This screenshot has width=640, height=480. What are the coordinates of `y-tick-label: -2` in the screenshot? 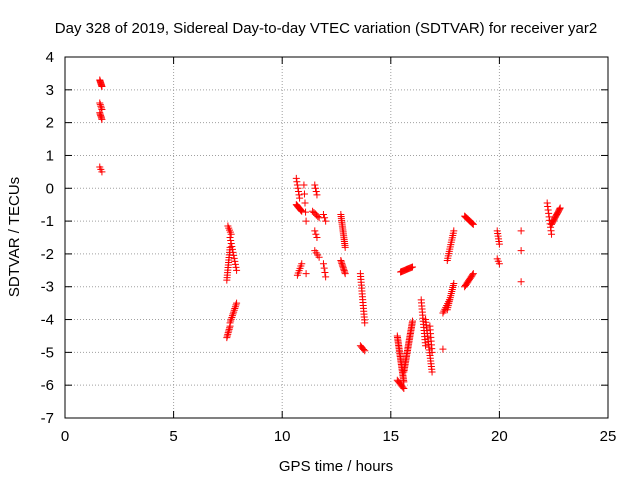 It's located at (47, 254).